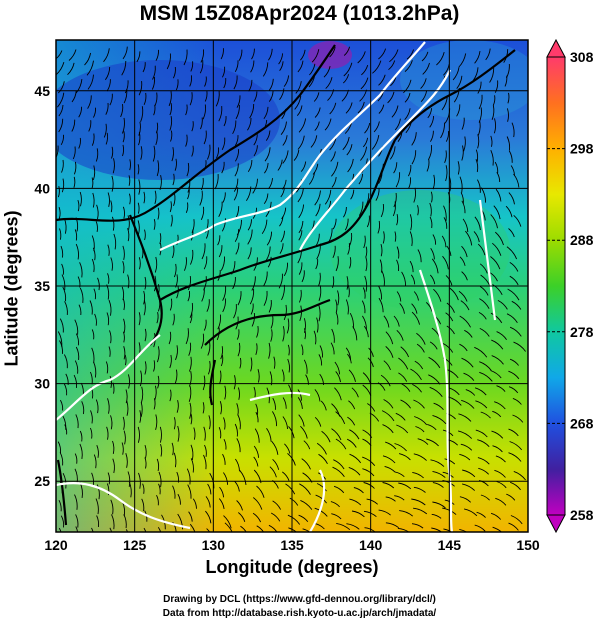  Describe the element at coordinates (11, 288) in the screenshot. I see `y-axis-label: Latitude (degrees)` at that location.